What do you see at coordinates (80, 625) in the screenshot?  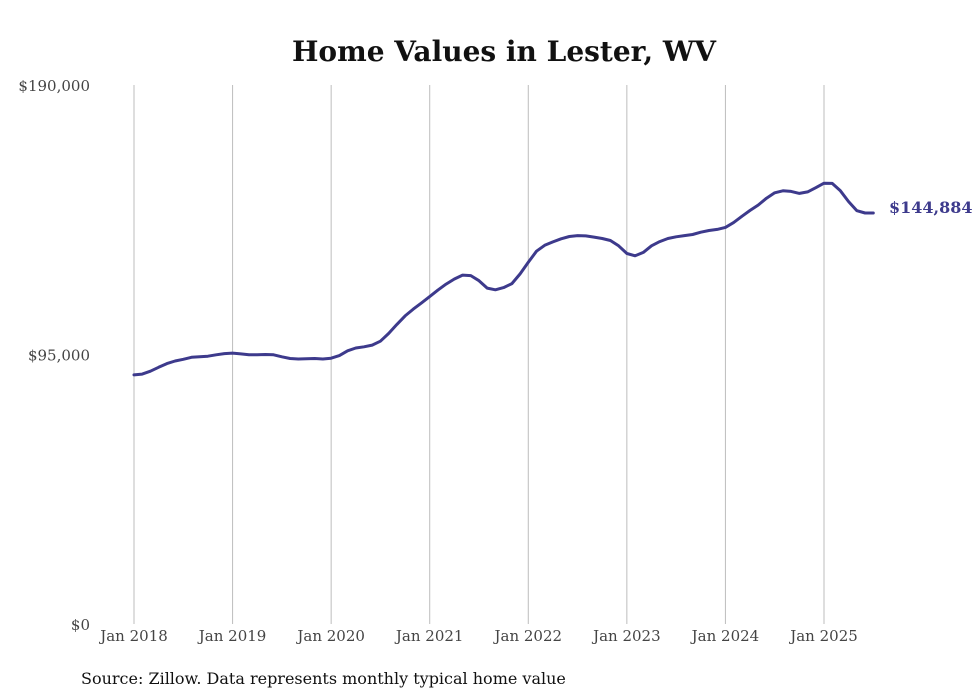 I see `y-tick-label: $0` at bounding box center [80, 625].